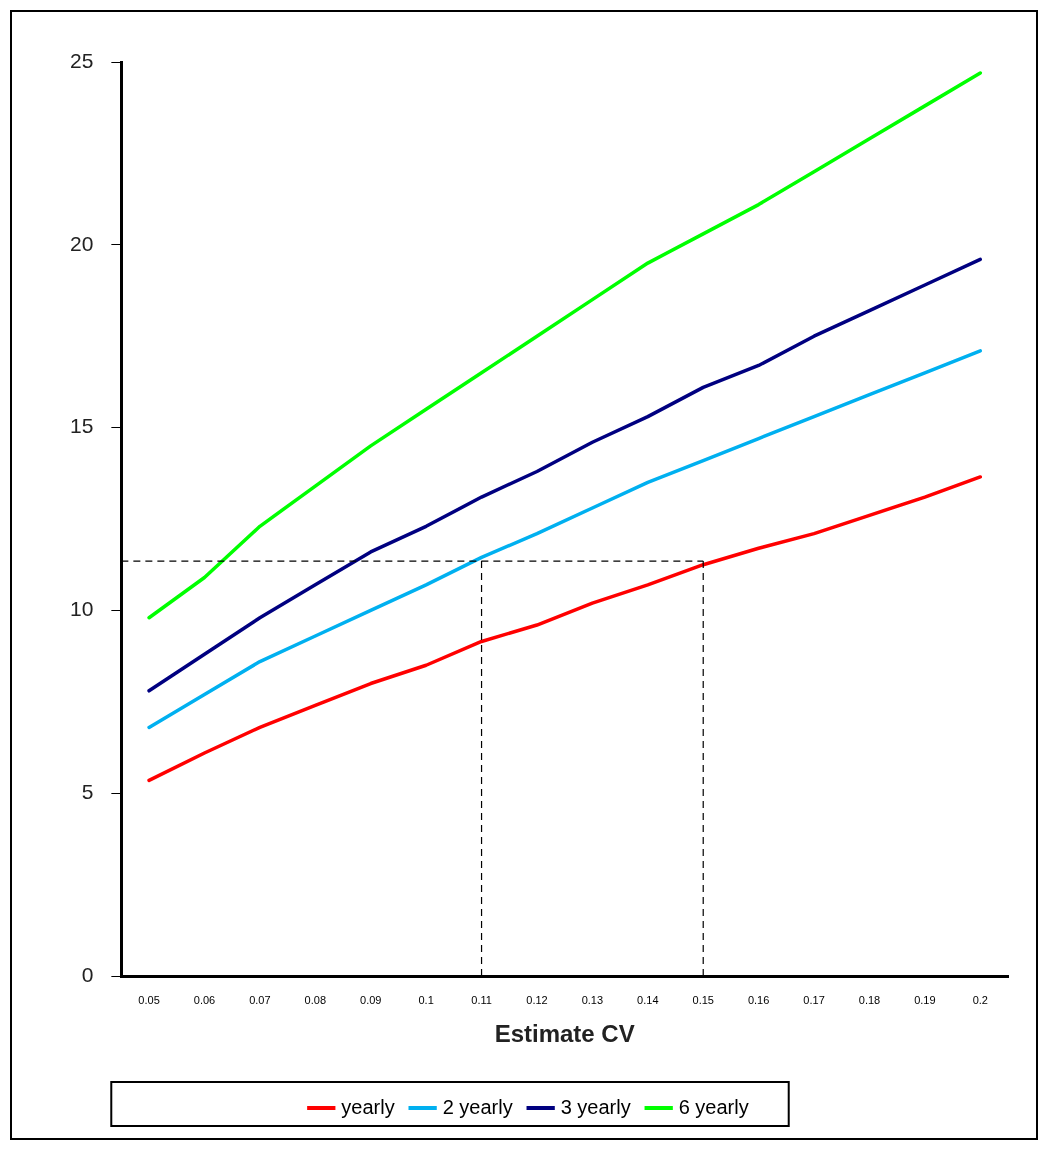  I want to click on x-tick-label: 0.14, so click(648, 999).